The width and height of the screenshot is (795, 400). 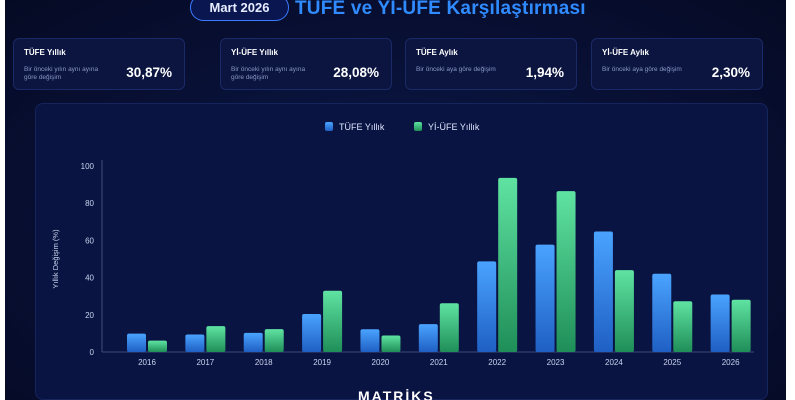 What do you see at coordinates (672, 362) in the screenshot?
I see `x-tick-label: 2025` at bounding box center [672, 362].